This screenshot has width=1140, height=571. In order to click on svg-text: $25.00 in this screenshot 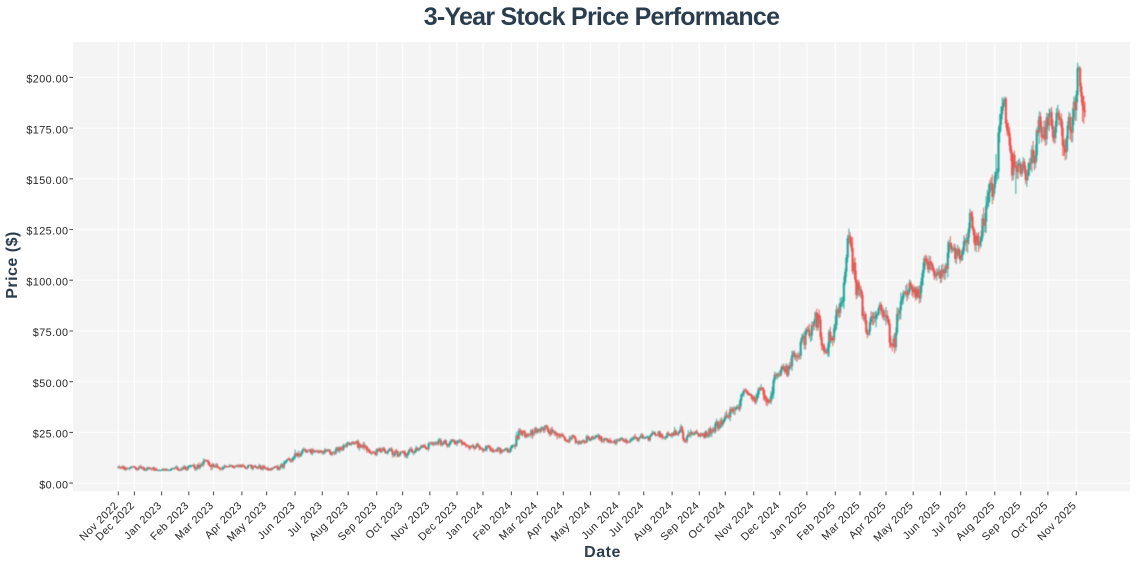, I will do `click(51, 435)`.